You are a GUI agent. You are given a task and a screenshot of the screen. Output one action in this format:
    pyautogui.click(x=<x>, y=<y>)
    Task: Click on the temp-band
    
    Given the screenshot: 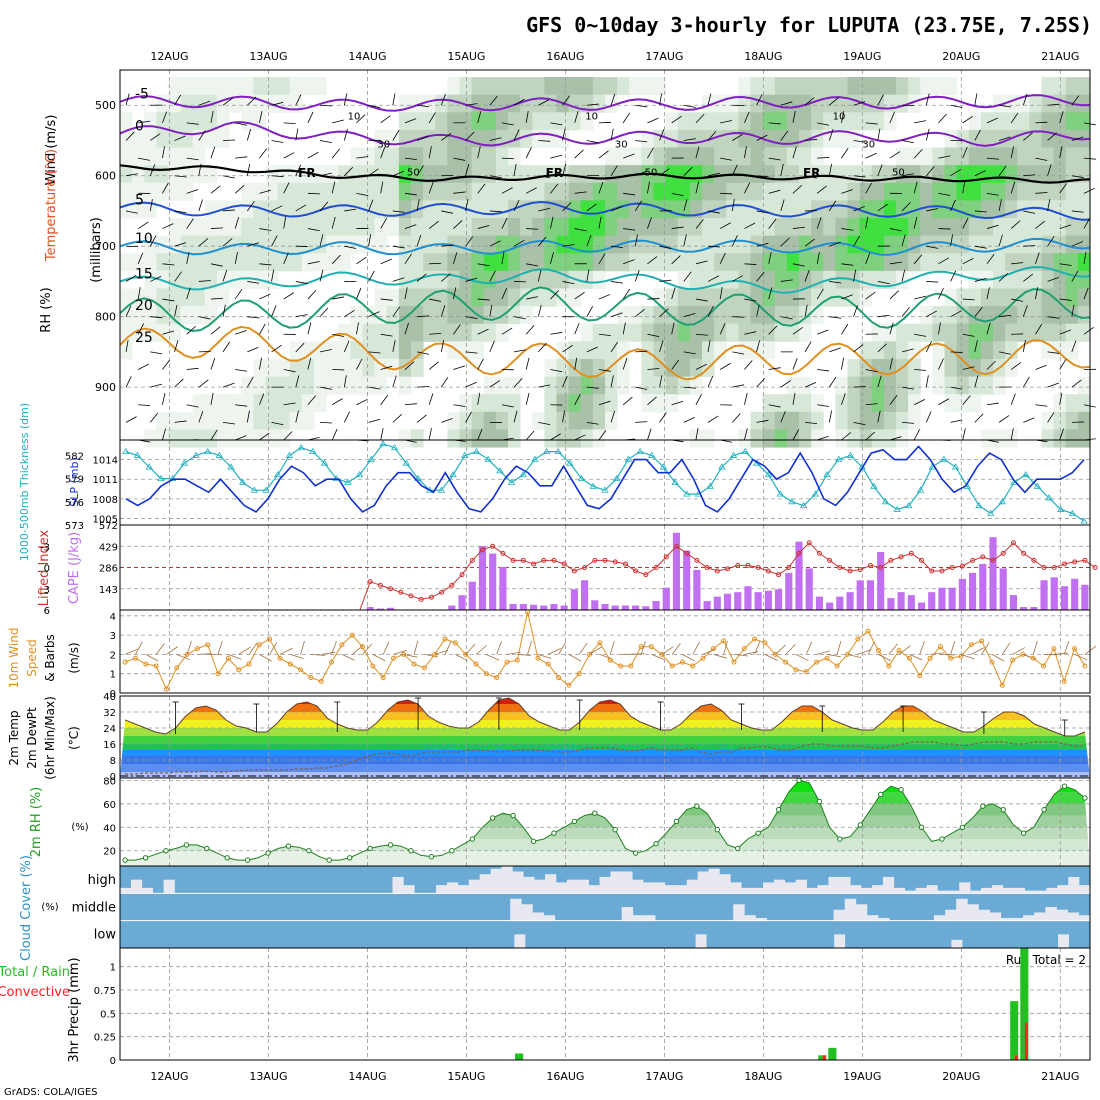 What is the action you would take?
    pyautogui.click(x=605, y=708)
    